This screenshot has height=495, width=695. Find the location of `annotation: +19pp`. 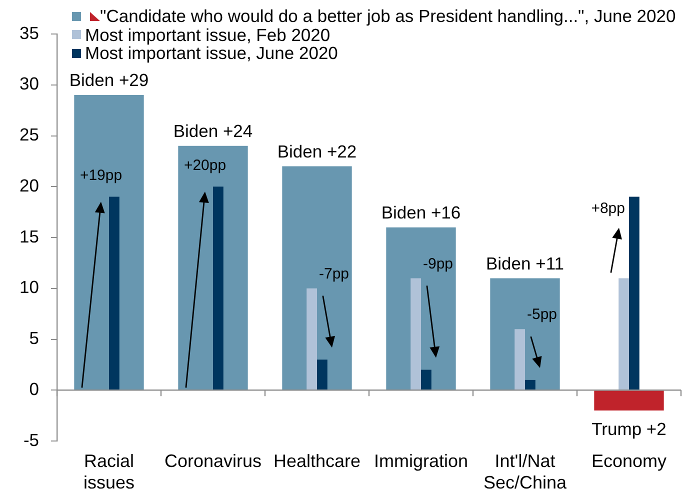

annotation: +19pp is located at coordinates (101, 175).